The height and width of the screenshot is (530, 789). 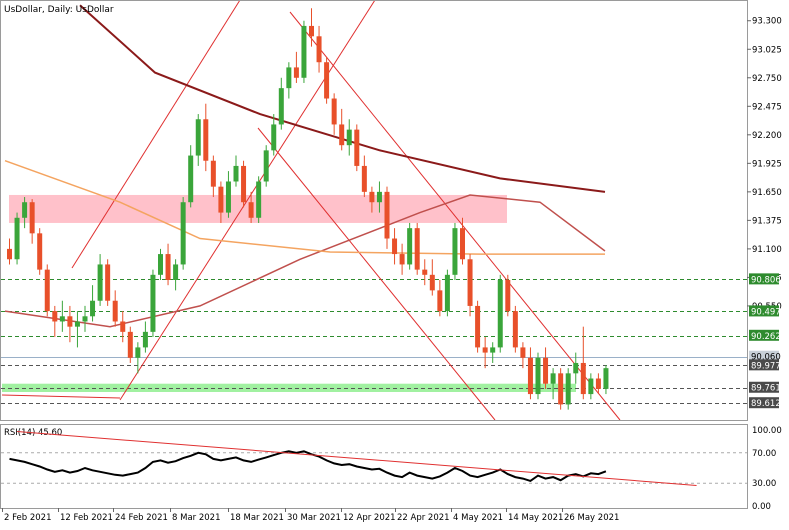 What do you see at coordinates (767, 431) in the screenshot?
I see `rsi-y-tick-label: 100.00` at bounding box center [767, 431].